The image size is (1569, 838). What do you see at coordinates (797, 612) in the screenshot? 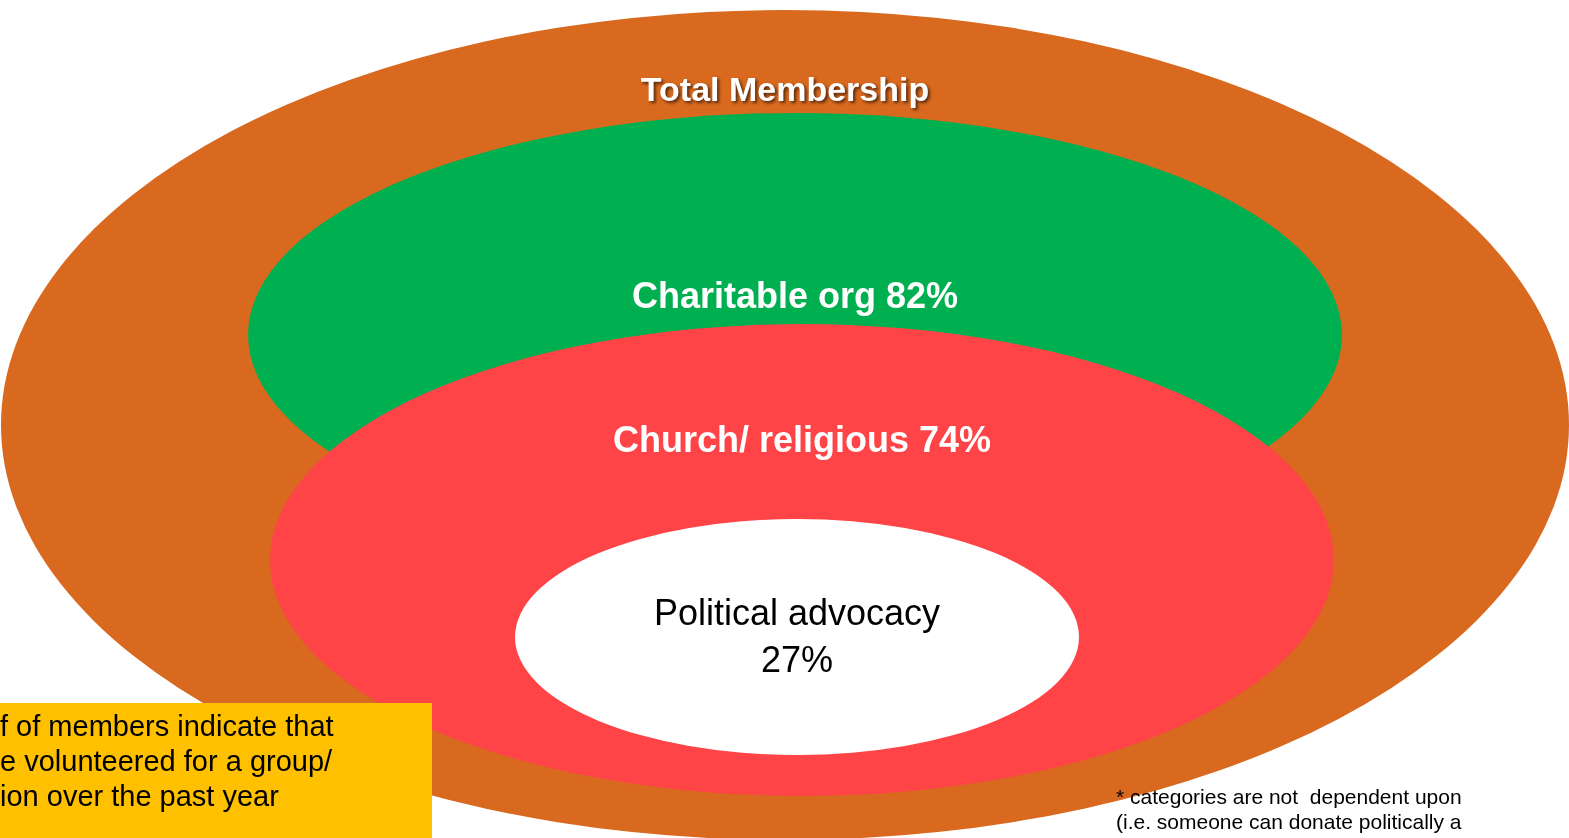
I see `category-label: Political advocacy` at bounding box center [797, 612].